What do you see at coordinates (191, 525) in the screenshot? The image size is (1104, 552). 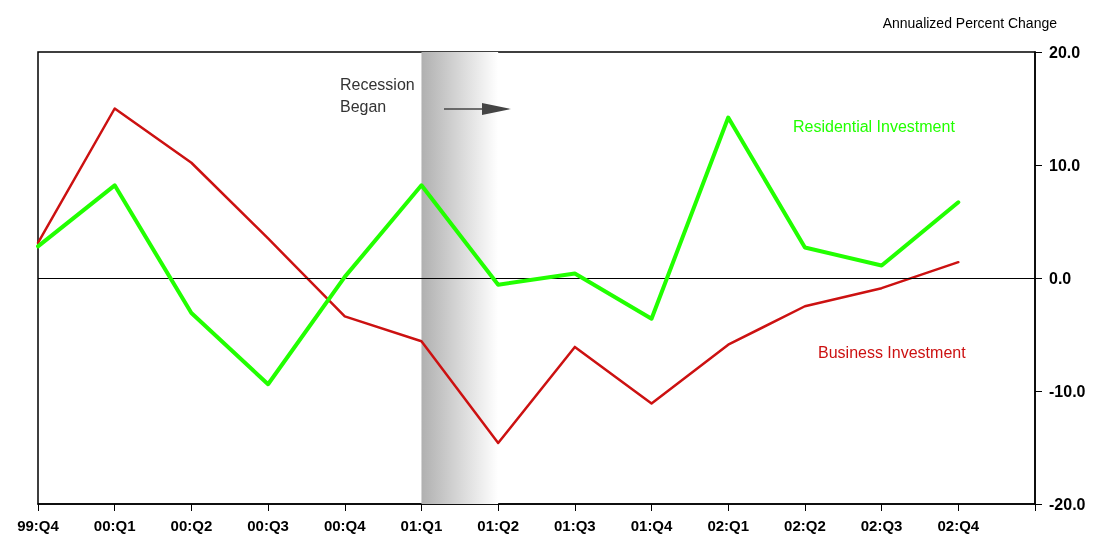 I see `x-tick-label: 00:Q2` at bounding box center [191, 525].